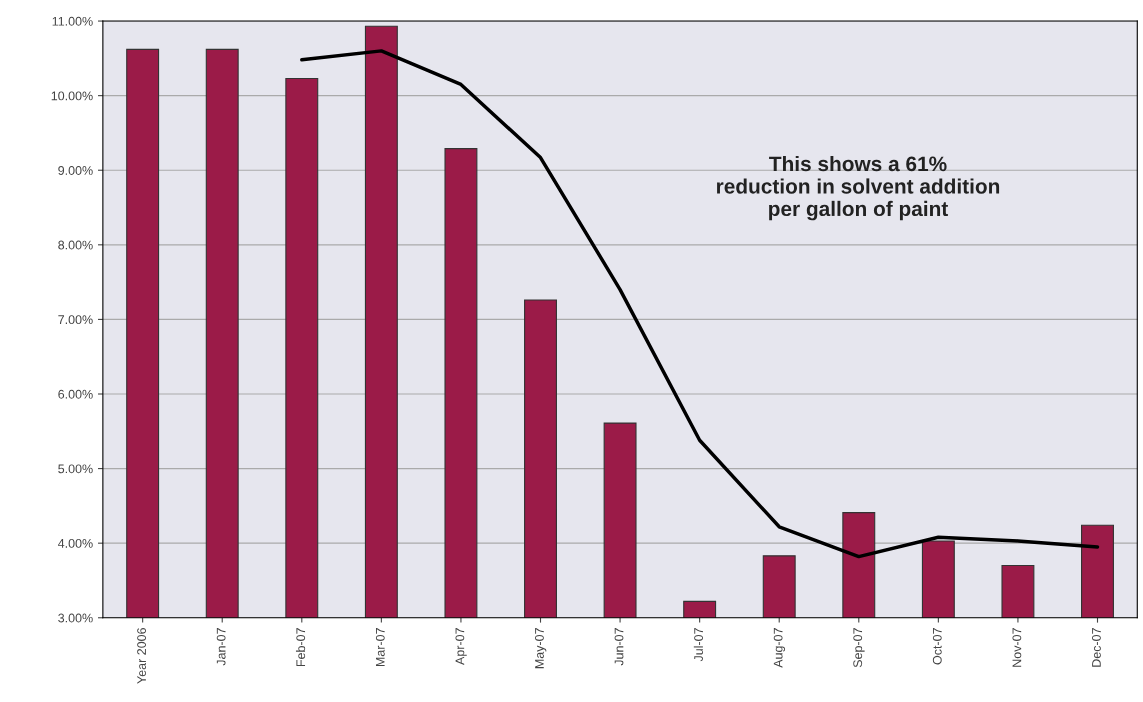  What do you see at coordinates (72, 96) in the screenshot?
I see `y-tick-label: 10.00%` at bounding box center [72, 96].